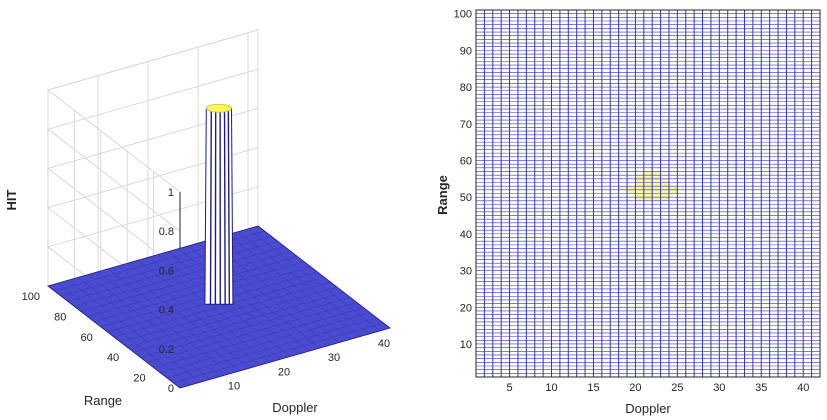 This screenshot has height=420, width=827. I want to click on y-tick-label: 60, so click(87, 338).